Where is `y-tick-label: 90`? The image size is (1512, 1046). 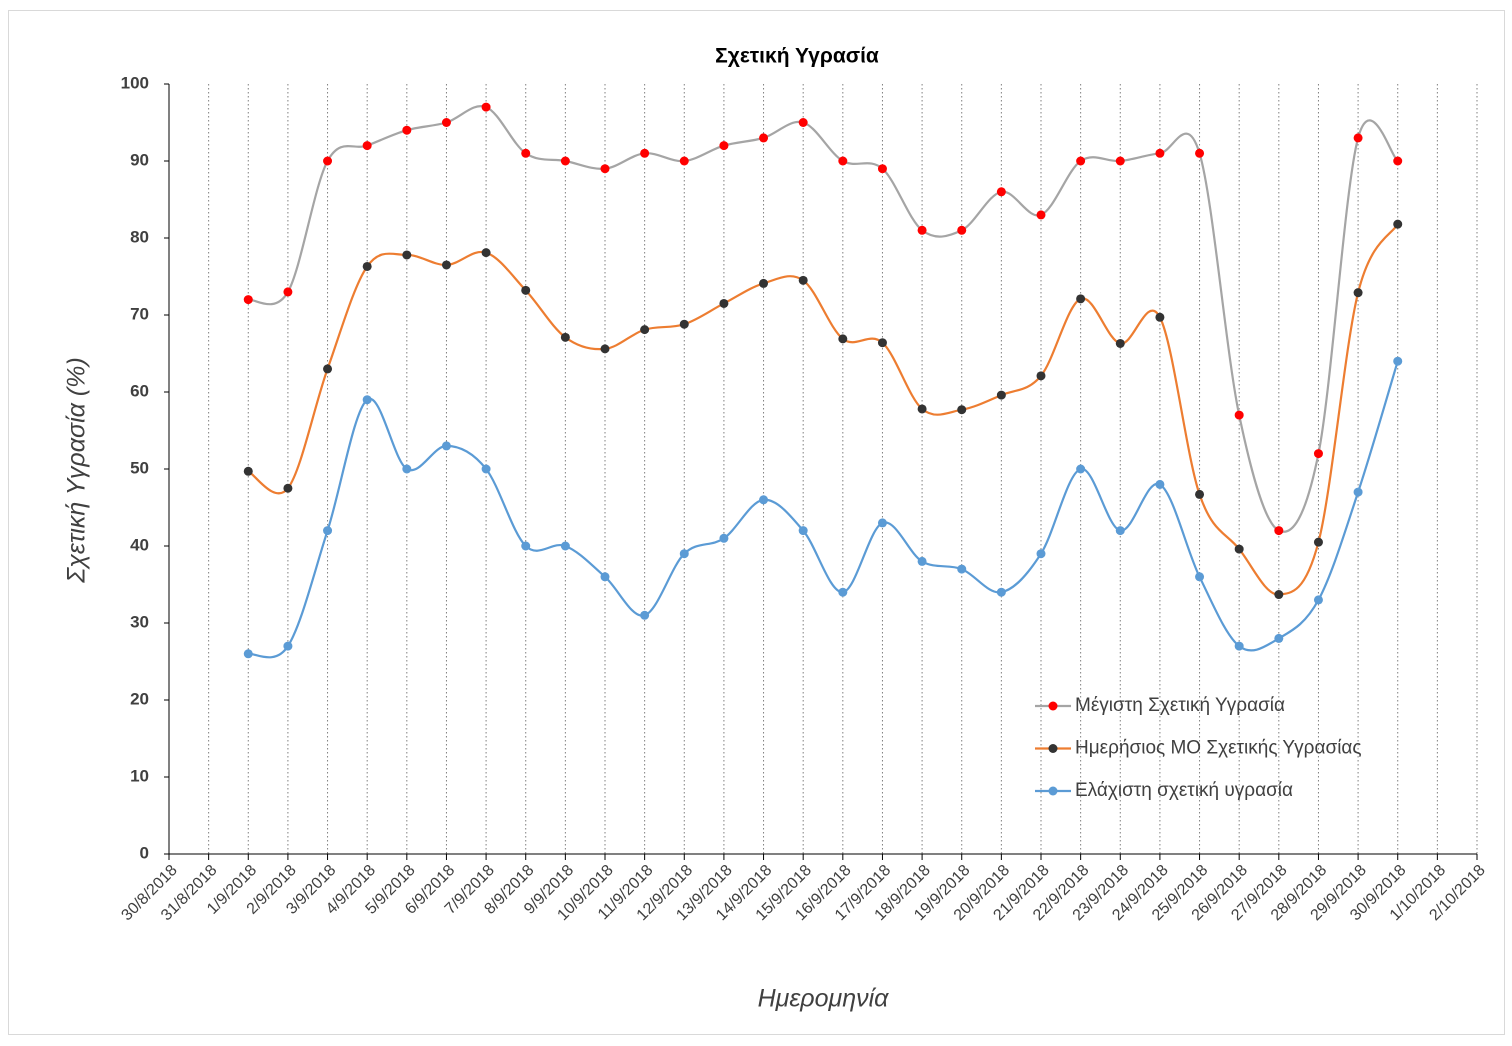 y-tick-label: 90 is located at coordinates (139, 159).